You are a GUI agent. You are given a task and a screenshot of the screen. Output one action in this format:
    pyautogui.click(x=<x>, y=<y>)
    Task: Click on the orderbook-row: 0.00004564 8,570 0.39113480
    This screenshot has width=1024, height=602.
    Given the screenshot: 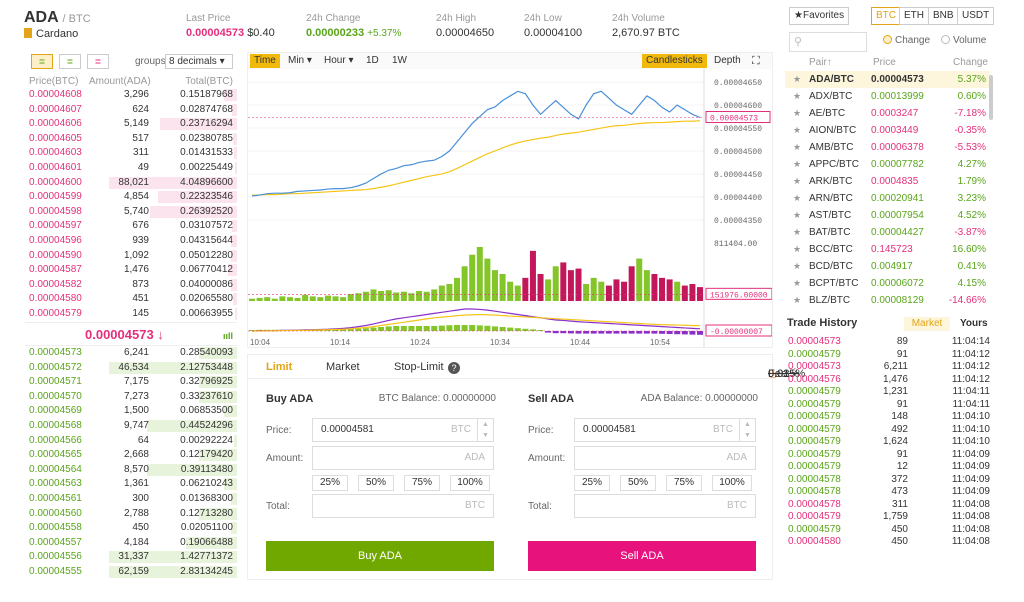 What is the action you would take?
    pyautogui.click(x=131, y=470)
    